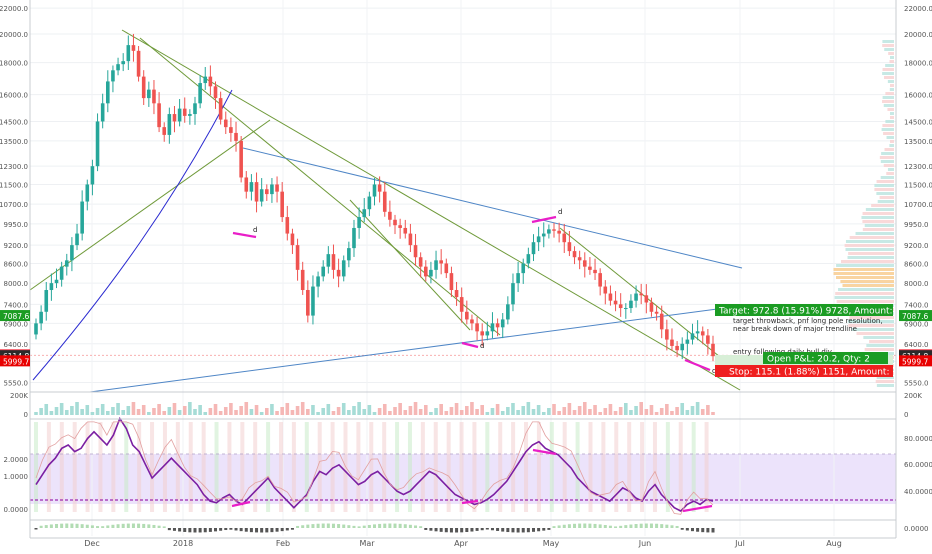  I want to click on left-y-tick-label: 22000.0, so click(14, 9).